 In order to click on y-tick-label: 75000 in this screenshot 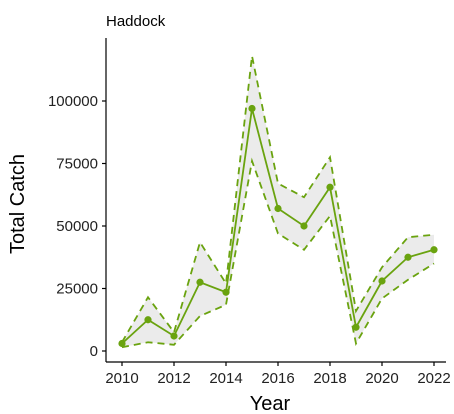, I will do `click(77, 164)`.